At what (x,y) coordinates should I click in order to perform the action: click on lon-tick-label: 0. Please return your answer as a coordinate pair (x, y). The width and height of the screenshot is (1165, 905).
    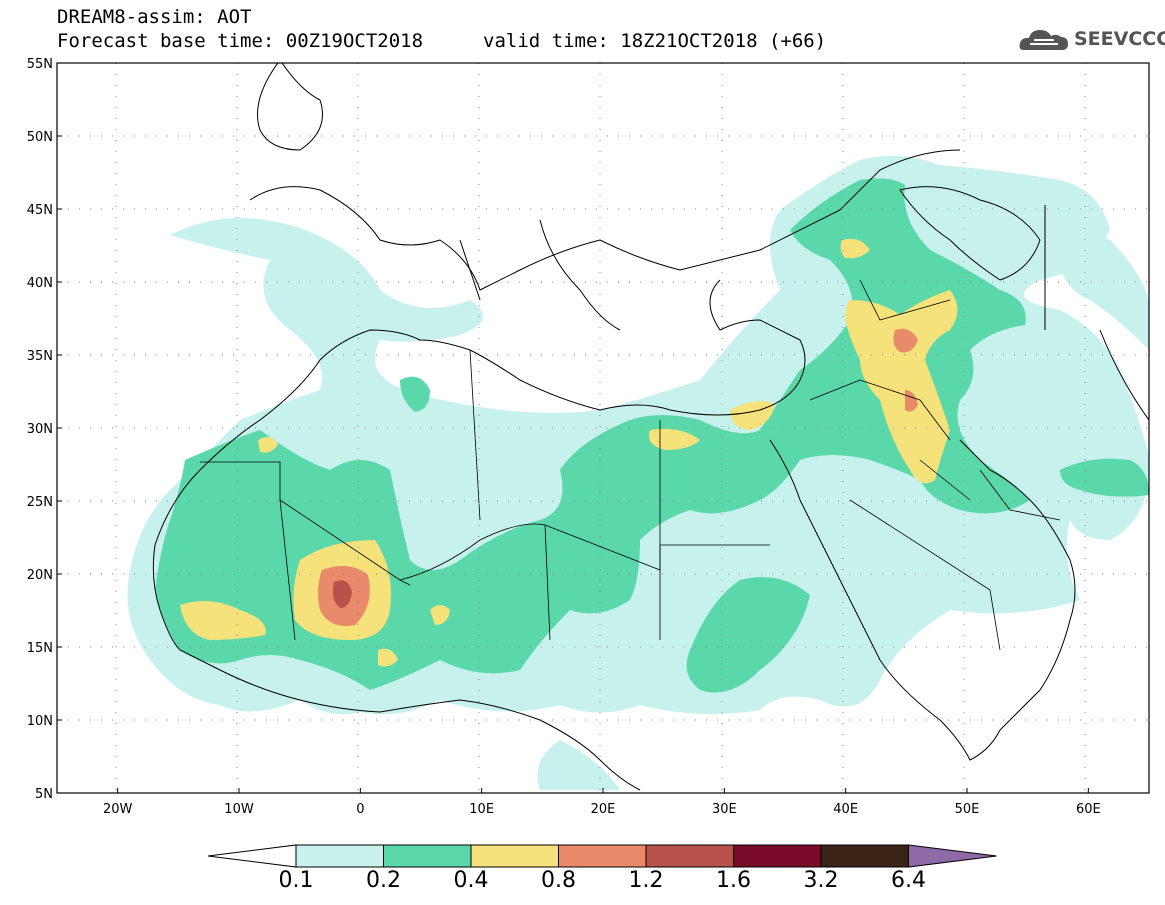
    Looking at the image, I should click on (360, 809).